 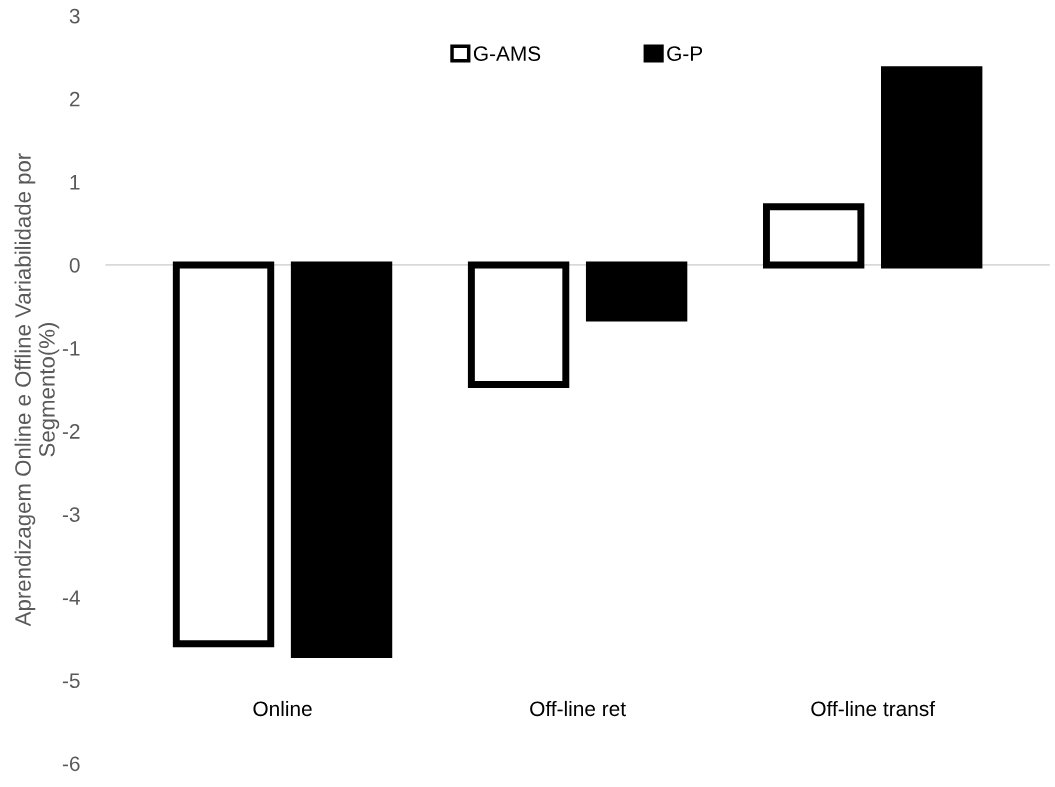 What do you see at coordinates (71, 514) in the screenshot?
I see `y-tick-label: -3` at bounding box center [71, 514].